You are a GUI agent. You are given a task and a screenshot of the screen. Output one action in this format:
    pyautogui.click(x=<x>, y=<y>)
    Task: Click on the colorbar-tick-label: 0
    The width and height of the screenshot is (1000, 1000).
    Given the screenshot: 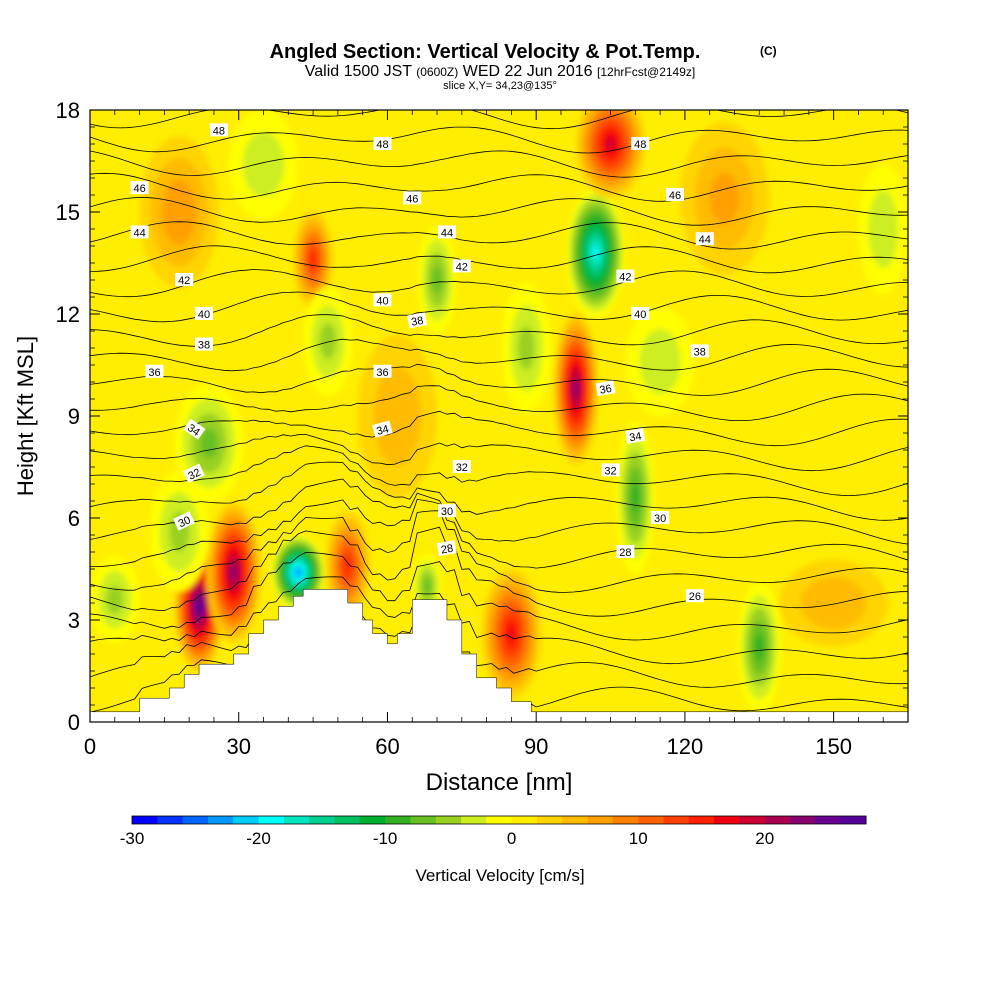 What is the action you would take?
    pyautogui.click(x=511, y=838)
    